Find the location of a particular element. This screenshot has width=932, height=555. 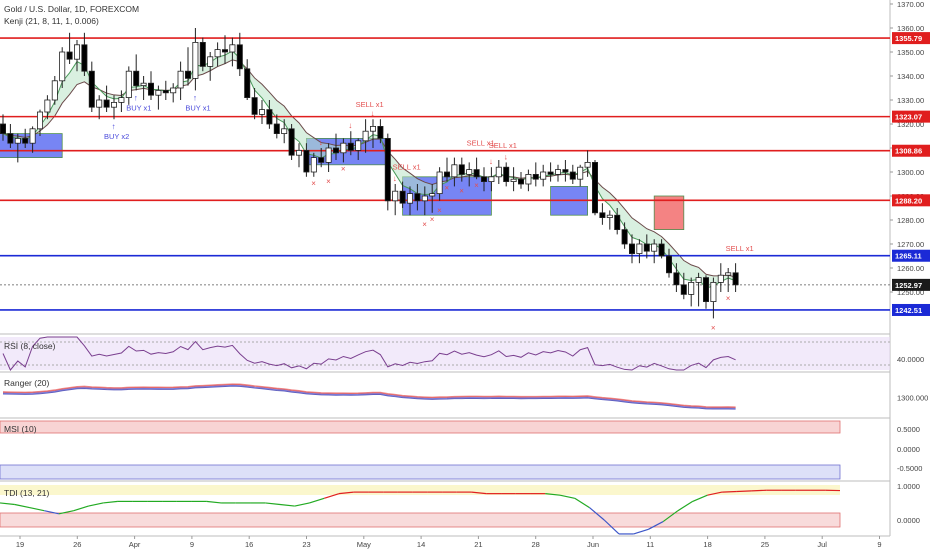

price-tick-label: 1330.00 is located at coordinates (910, 100).